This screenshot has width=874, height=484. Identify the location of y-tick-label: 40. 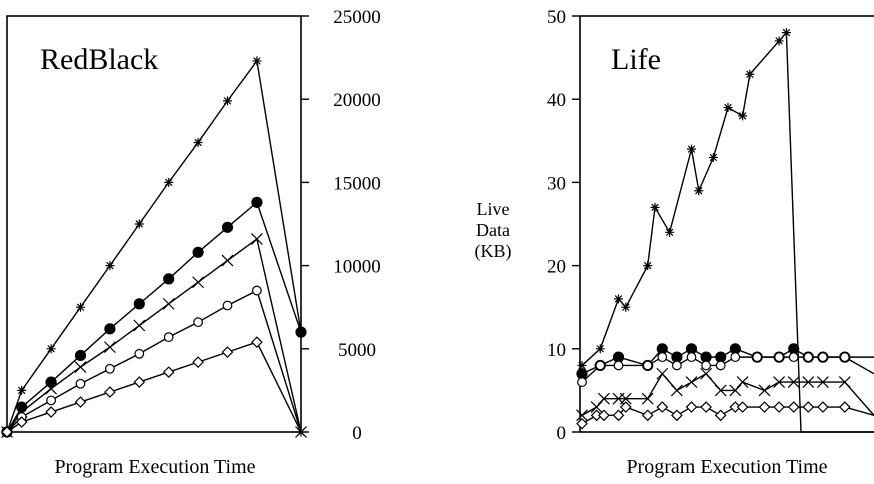
(556, 100).